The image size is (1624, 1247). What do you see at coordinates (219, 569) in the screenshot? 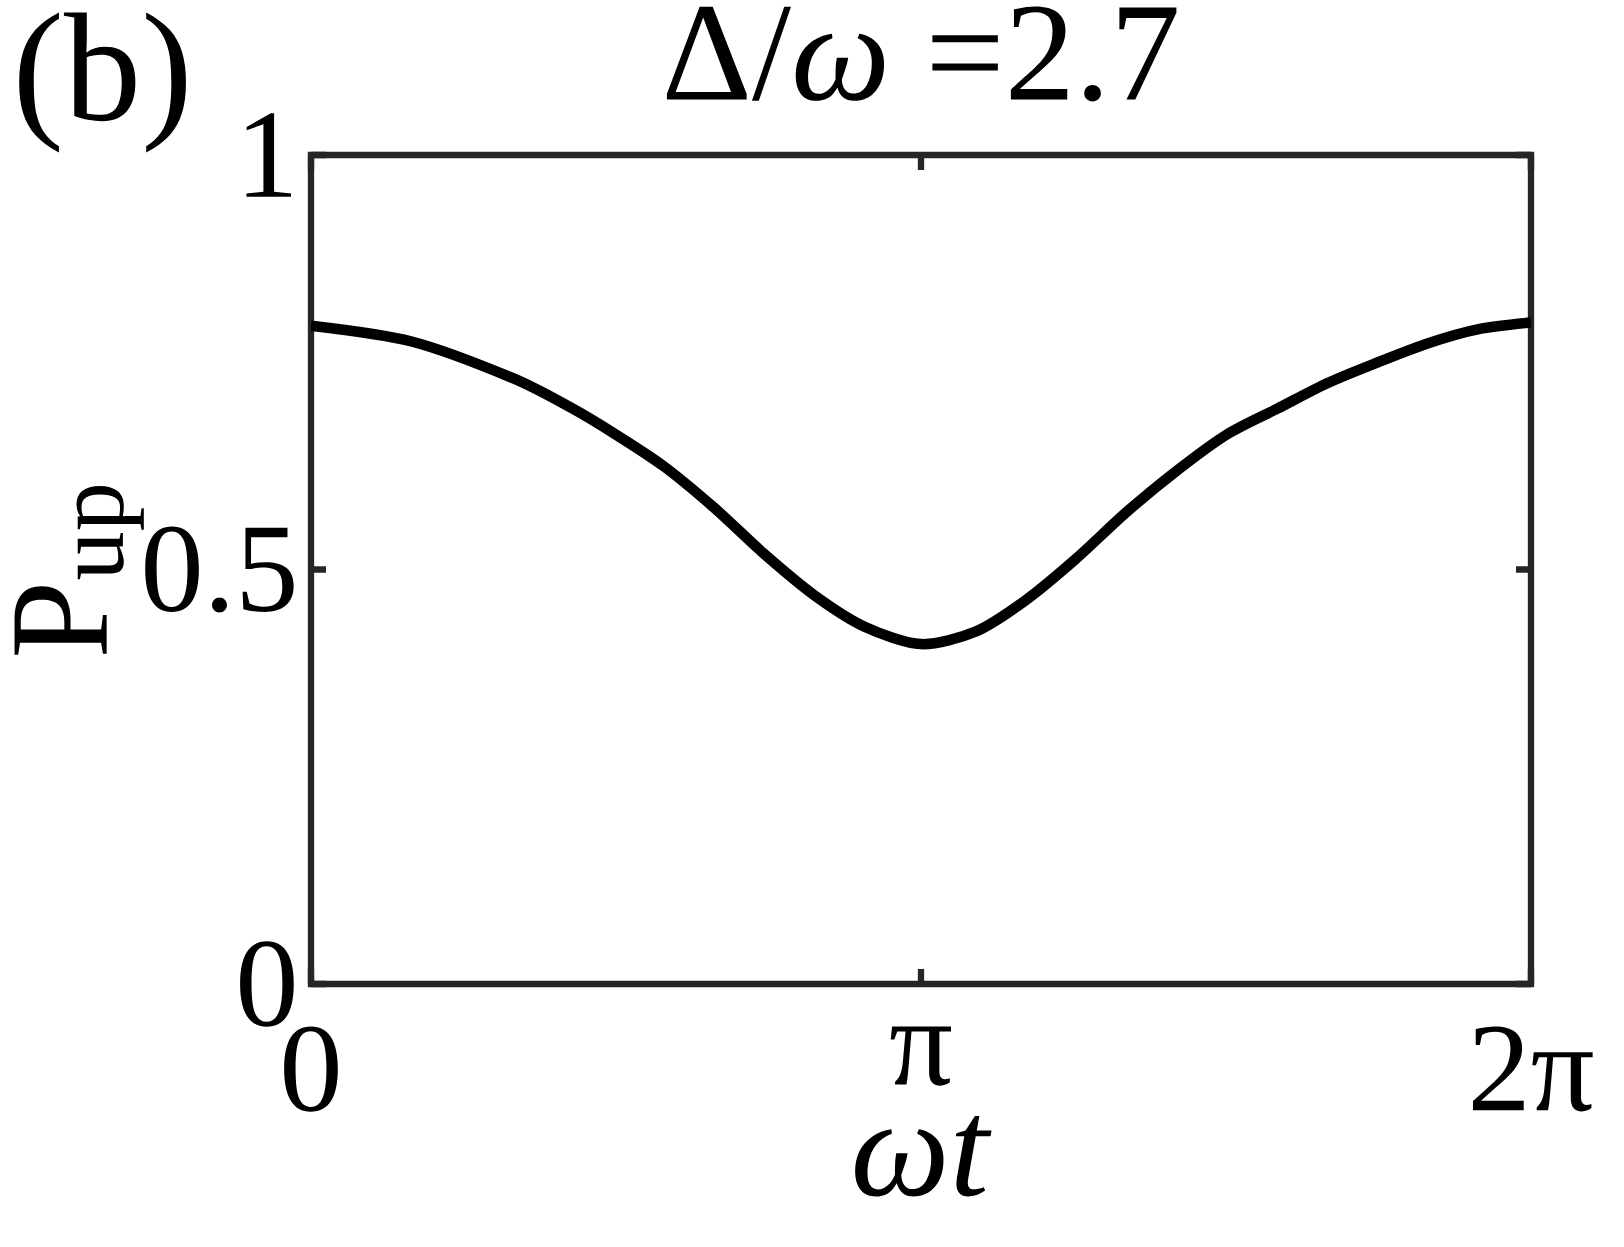
I see `y-tick-label: 0.5` at bounding box center [219, 569].